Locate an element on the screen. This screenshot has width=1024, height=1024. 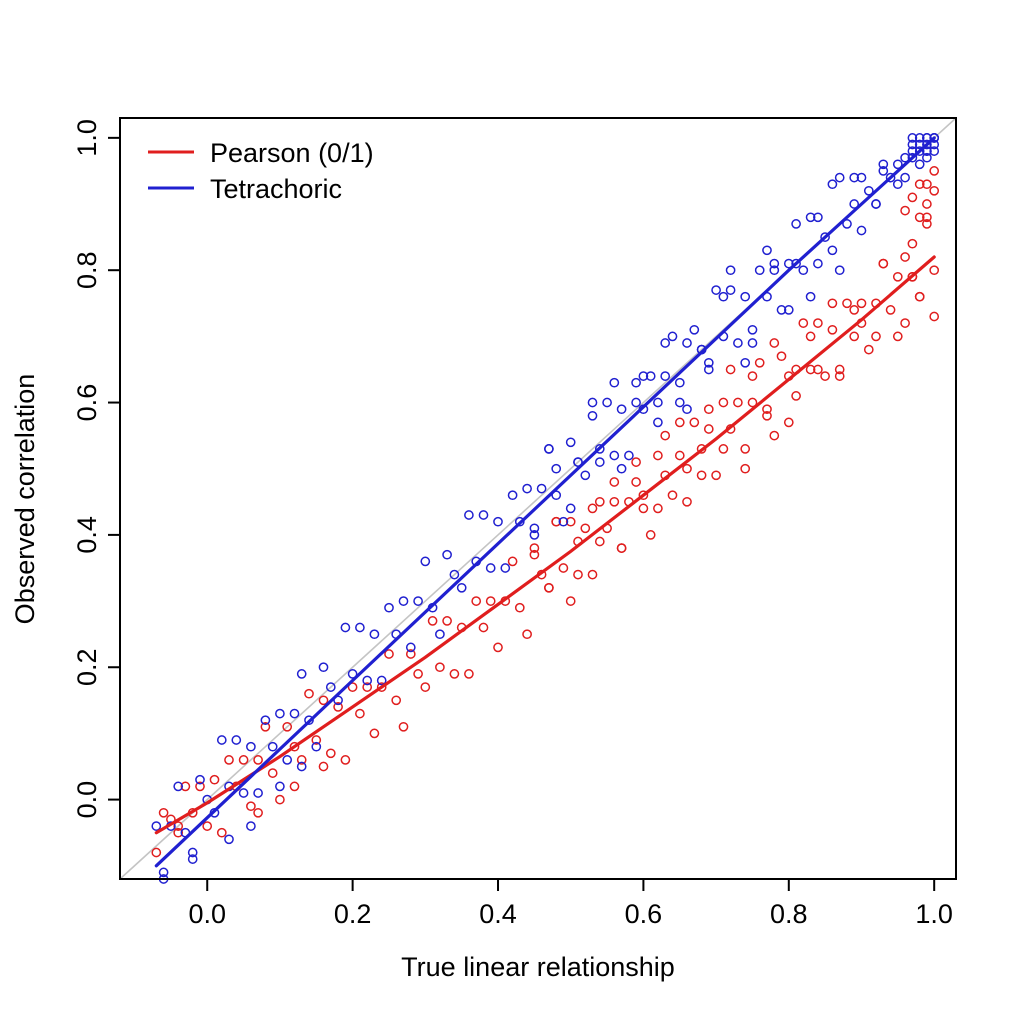
legend-label-pearson: Pearson (0/1) is located at coordinates (292, 153).